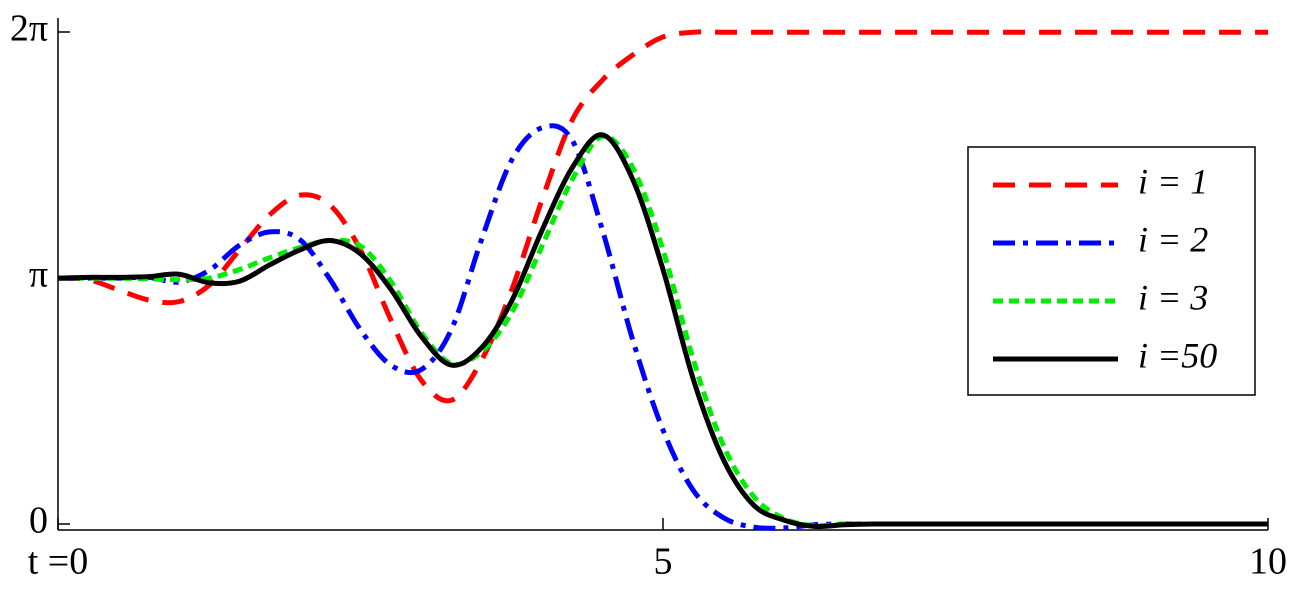 This screenshot has width=1294, height=595. I want to click on y-tick-label: π, so click(38, 275).